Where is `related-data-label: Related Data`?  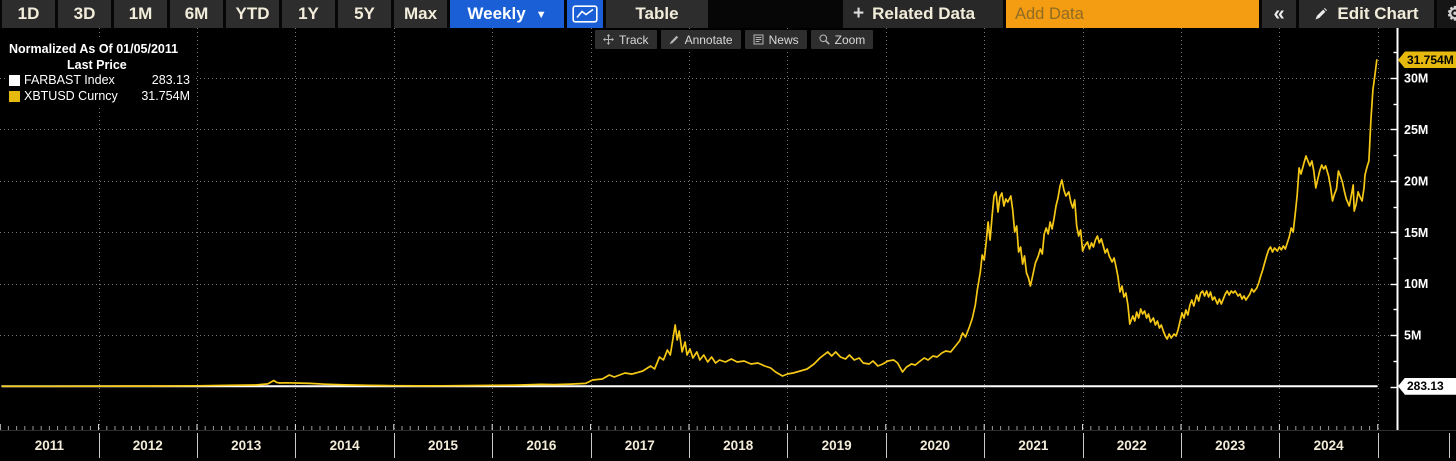 related-data-label: Related Data is located at coordinates (924, 13).